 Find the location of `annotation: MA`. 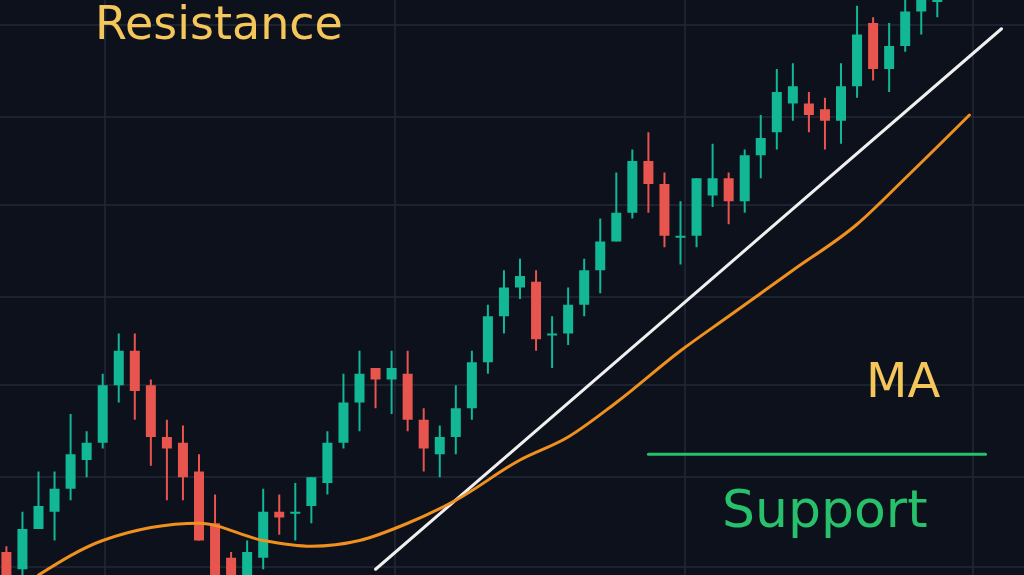

annotation: MA is located at coordinates (903, 381).